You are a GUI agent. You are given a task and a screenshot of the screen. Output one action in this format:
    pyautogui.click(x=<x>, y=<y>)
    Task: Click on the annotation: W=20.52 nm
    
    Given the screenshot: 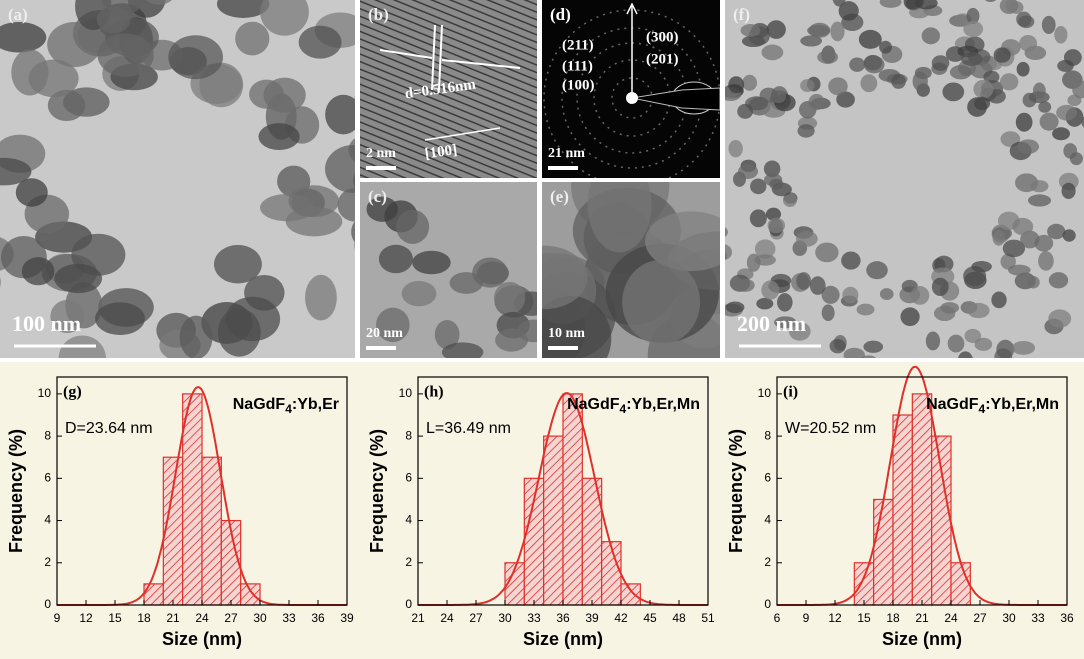 What is the action you would take?
    pyautogui.click(x=830, y=428)
    